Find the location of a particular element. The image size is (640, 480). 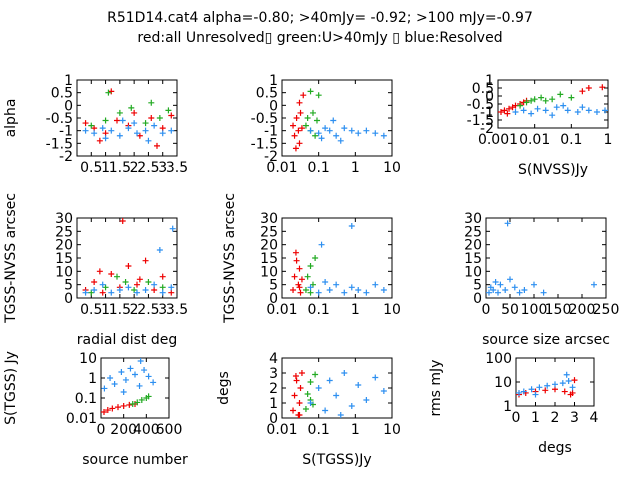

y-tick-label: 0.01 is located at coordinates (81, 419).